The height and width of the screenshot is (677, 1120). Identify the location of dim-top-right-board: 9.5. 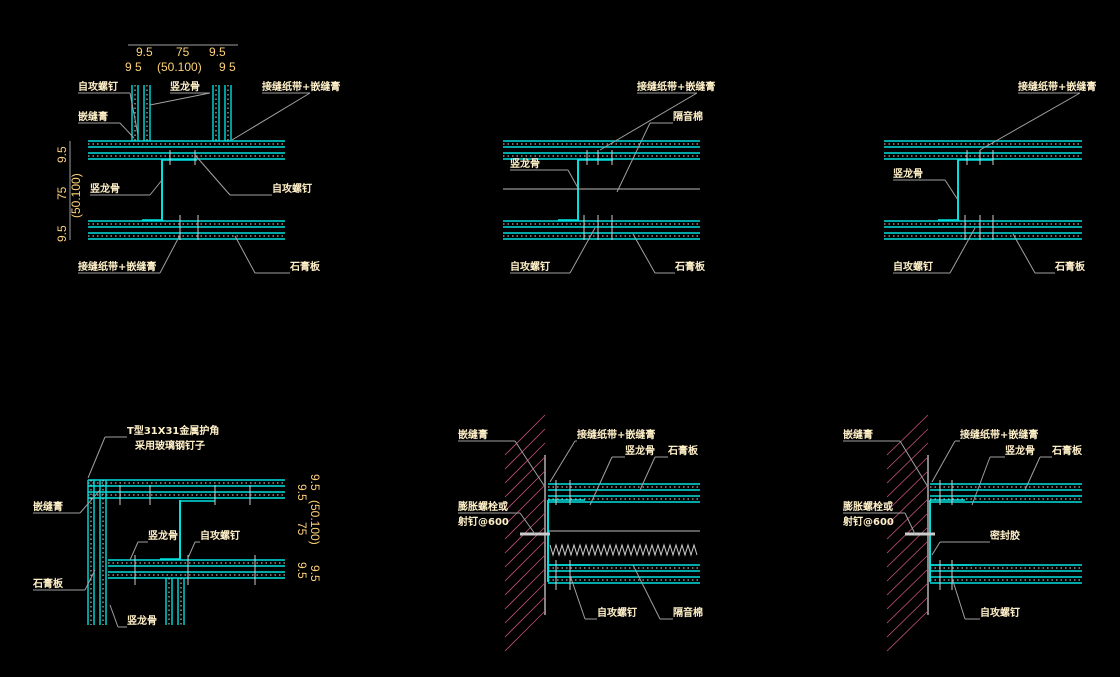
(217, 52).